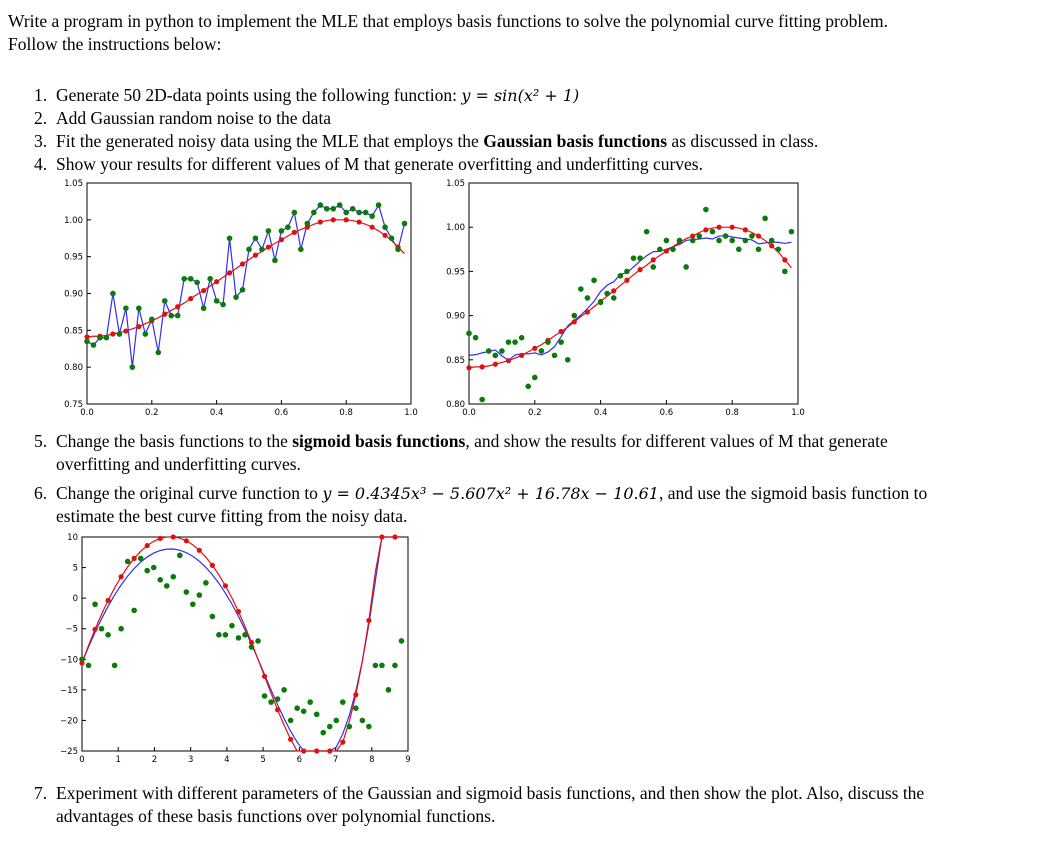 The height and width of the screenshot is (844, 1059). Describe the element at coordinates (71, 630) in the screenshot. I see `y-tick-label: −5` at that location.